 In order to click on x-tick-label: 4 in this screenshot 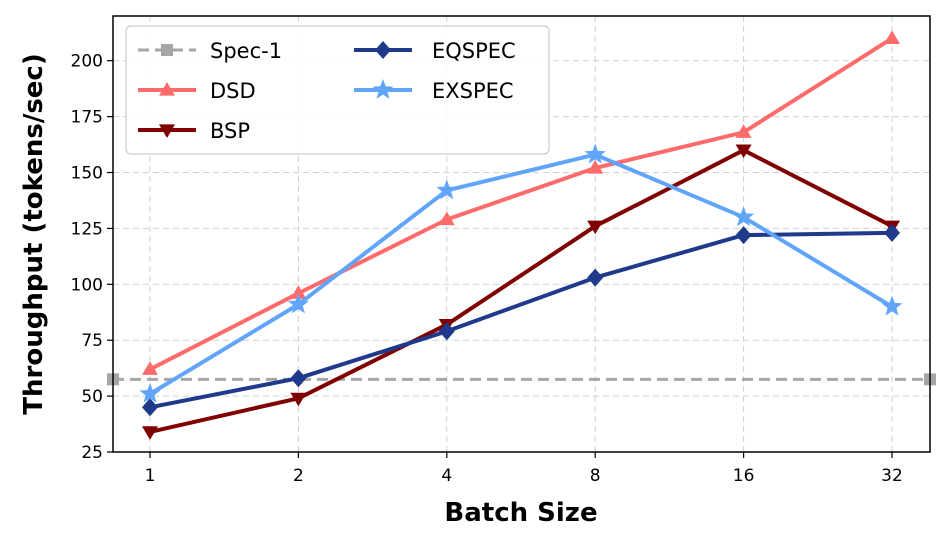, I will do `click(446, 476)`.